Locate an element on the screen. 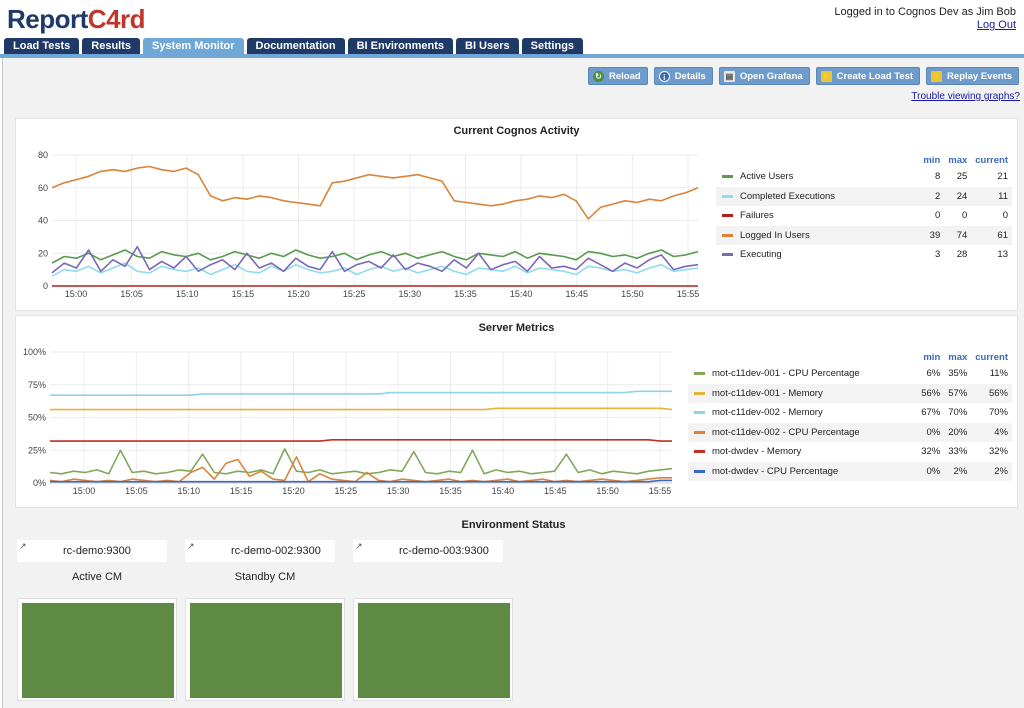  tab-load-tests: Load Tests is located at coordinates (42, 46).